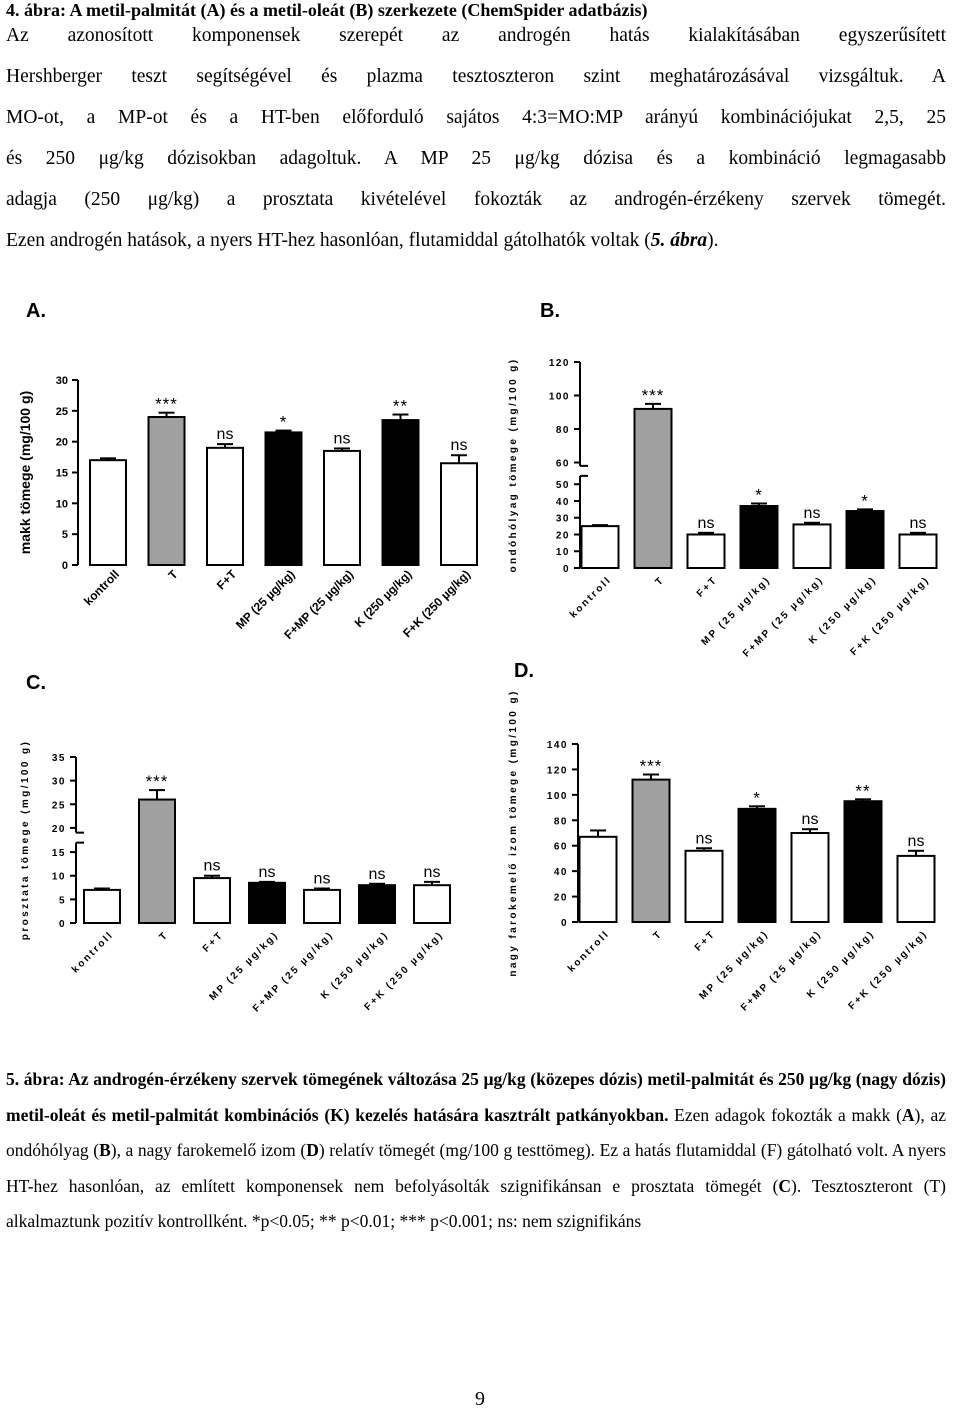 The height and width of the screenshot is (1414, 960). I want to click on caption-ref-b: B, so click(105, 1150).